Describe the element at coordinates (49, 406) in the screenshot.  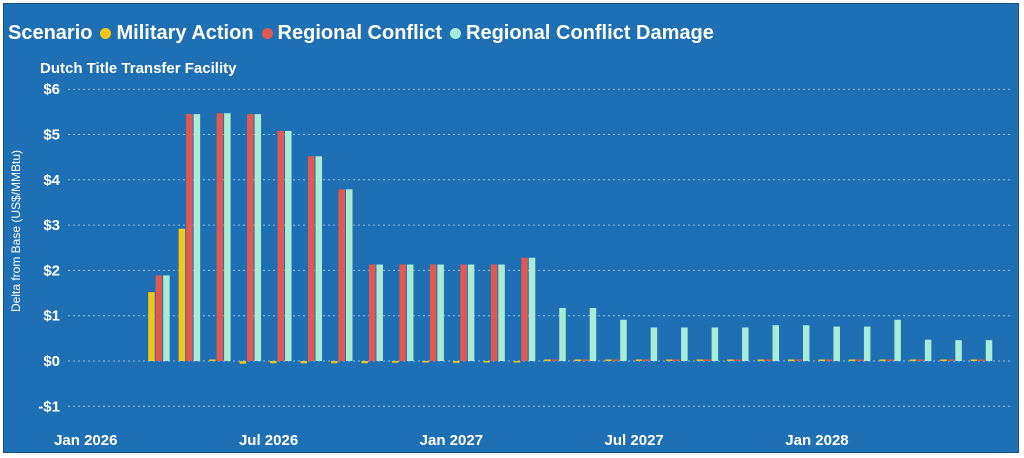
I see `y-tick-label: -$1` at that location.